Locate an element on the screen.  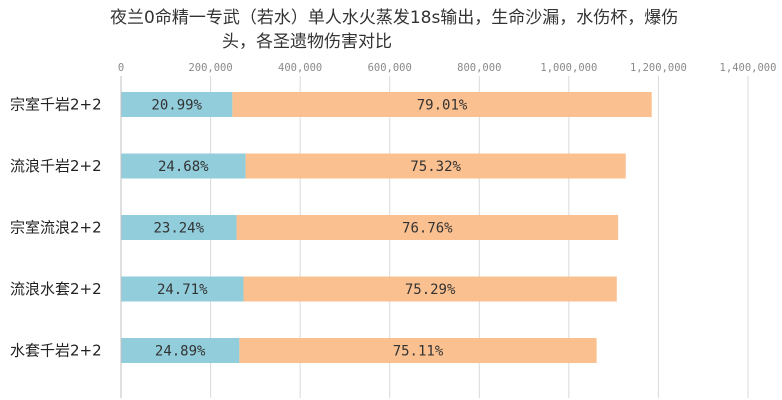
category-label: 流浪水套2+2 is located at coordinates (56, 289).